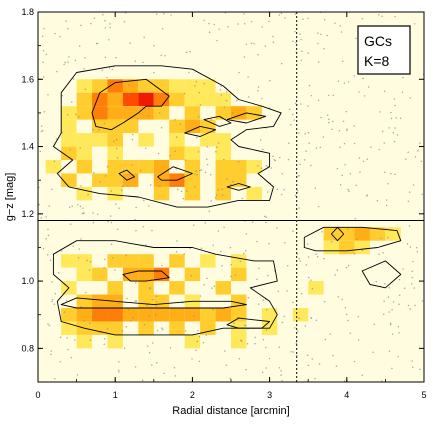  What do you see at coordinates (10, 197) in the screenshot?
I see `y-axis-label: g−z [mag]` at bounding box center [10, 197].